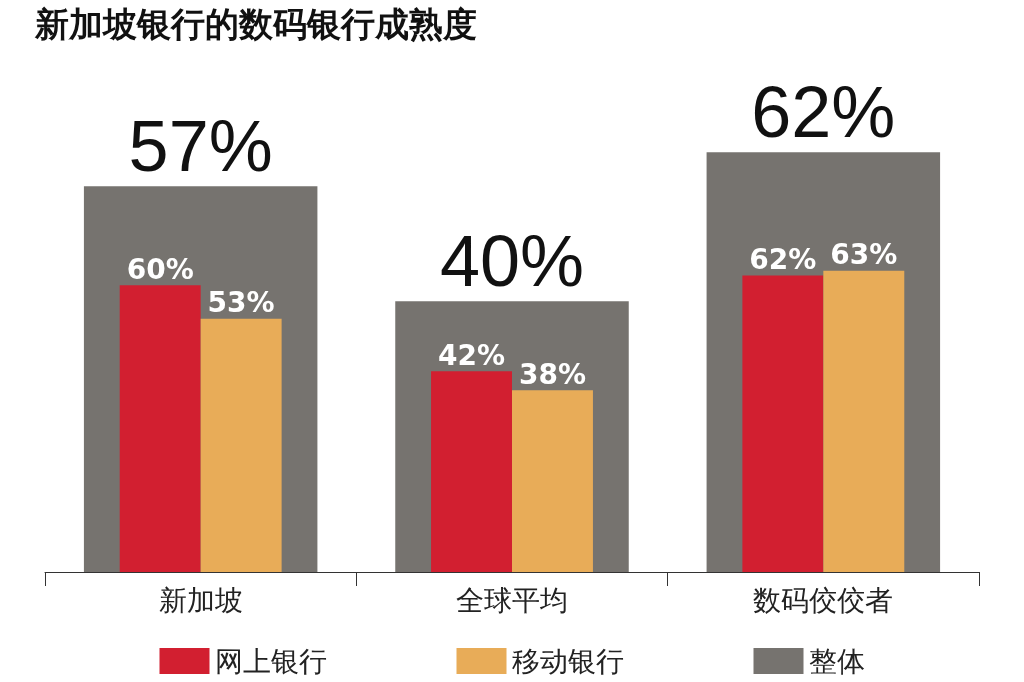 The width and height of the screenshot is (1024, 682). I want to click on data-label: 42%, so click(472, 355).